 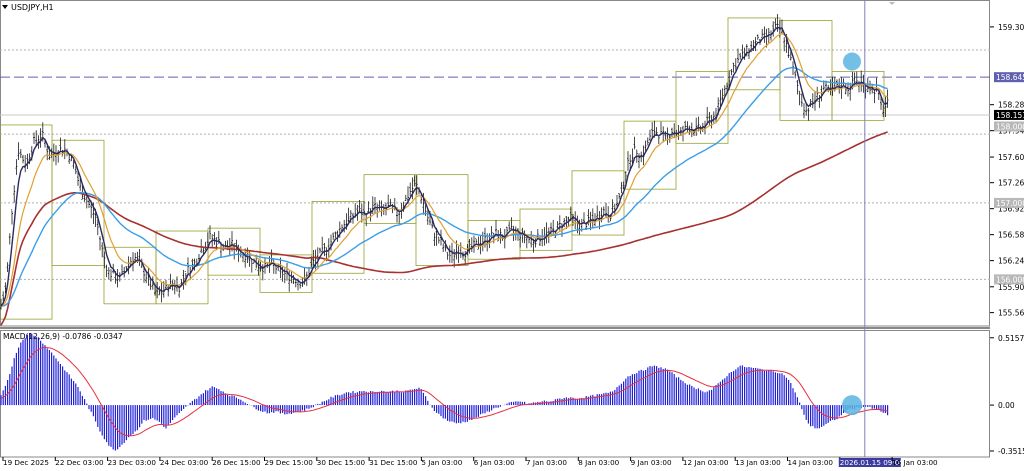 What do you see at coordinates (1011, 287) in the screenshot?
I see `price-tick-label: 155.903` at bounding box center [1011, 287].